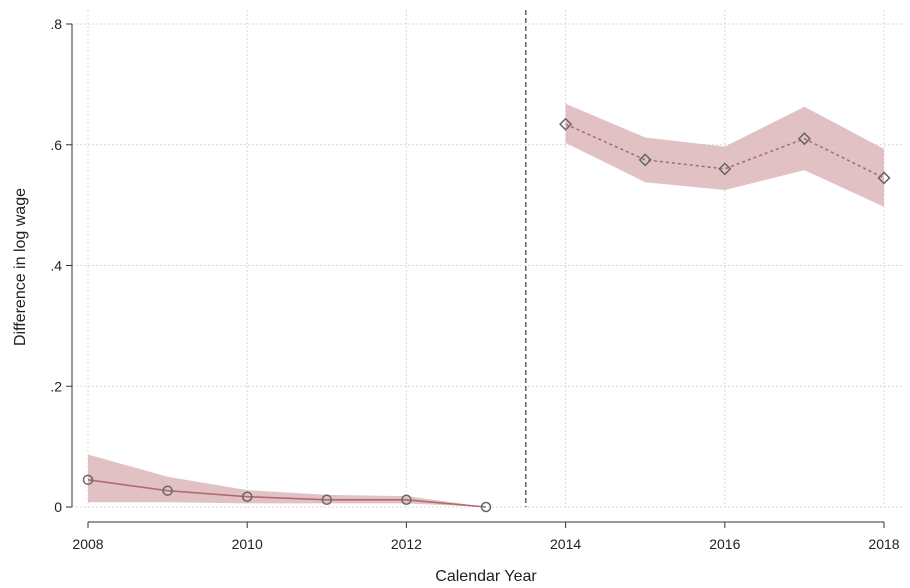 The height and width of the screenshot is (588, 910). What do you see at coordinates (565, 544) in the screenshot?
I see `x-tick-label: 2014` at bounding box center [565, 544].